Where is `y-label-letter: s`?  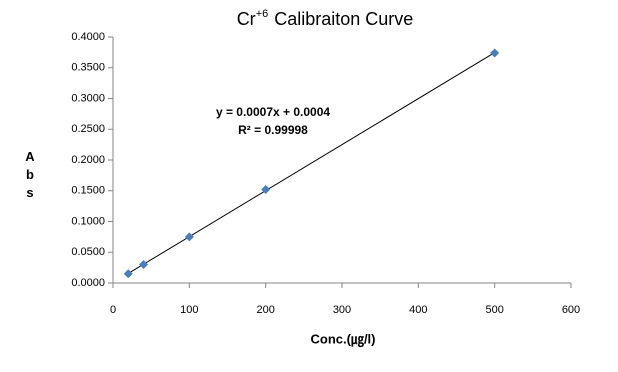 y-label-letter: s is located at coordinates (29, 192).